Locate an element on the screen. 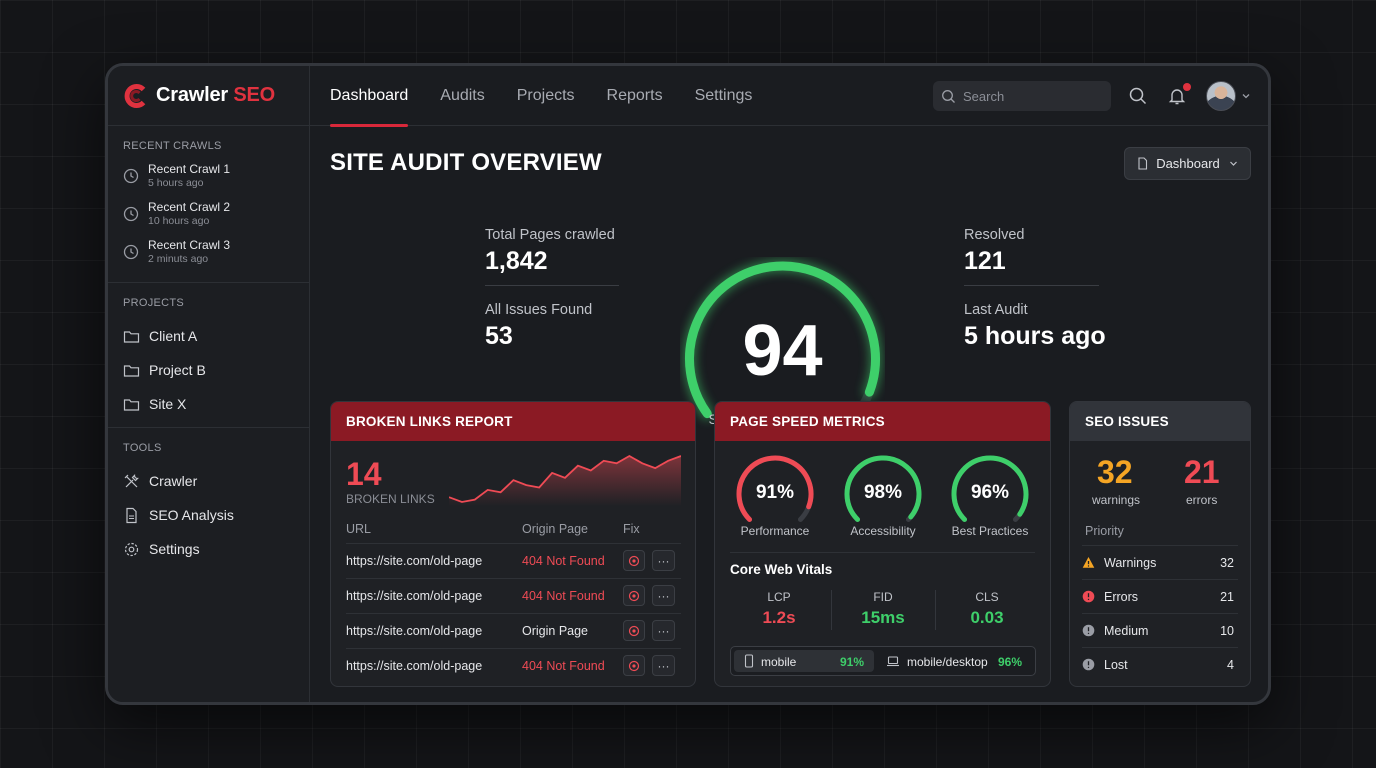 This screenshot has height=768, width=1376. list-item: Warnings 32 is located at coordinates (1160, 562).